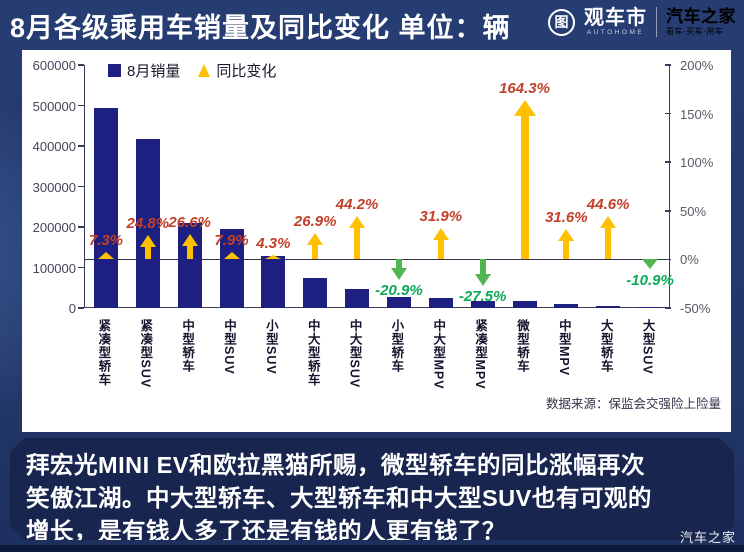 The image size is (744, 552). I want to click on autohome-wordmark: 汽车之家 看车·买车·用车, so click(701, 22).